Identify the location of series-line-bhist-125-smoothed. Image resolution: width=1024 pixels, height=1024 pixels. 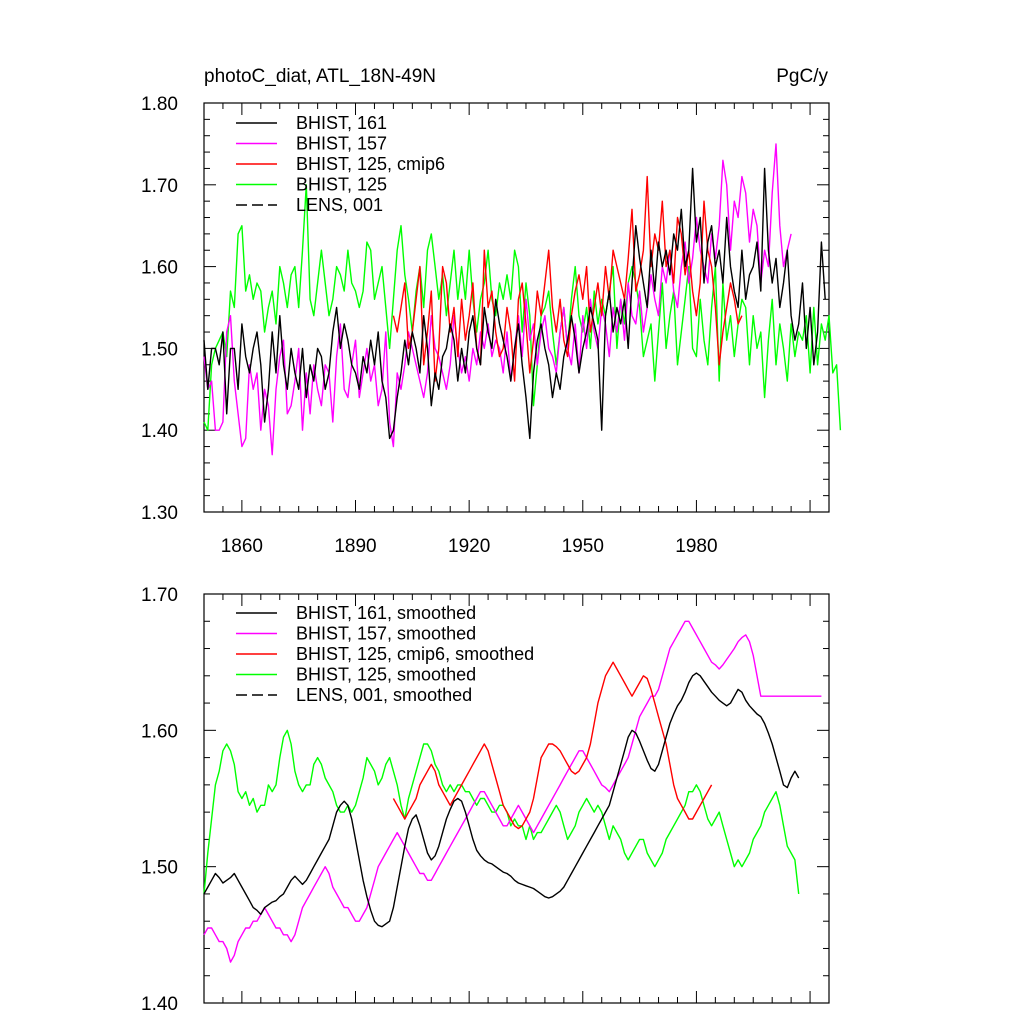
(501, 811).